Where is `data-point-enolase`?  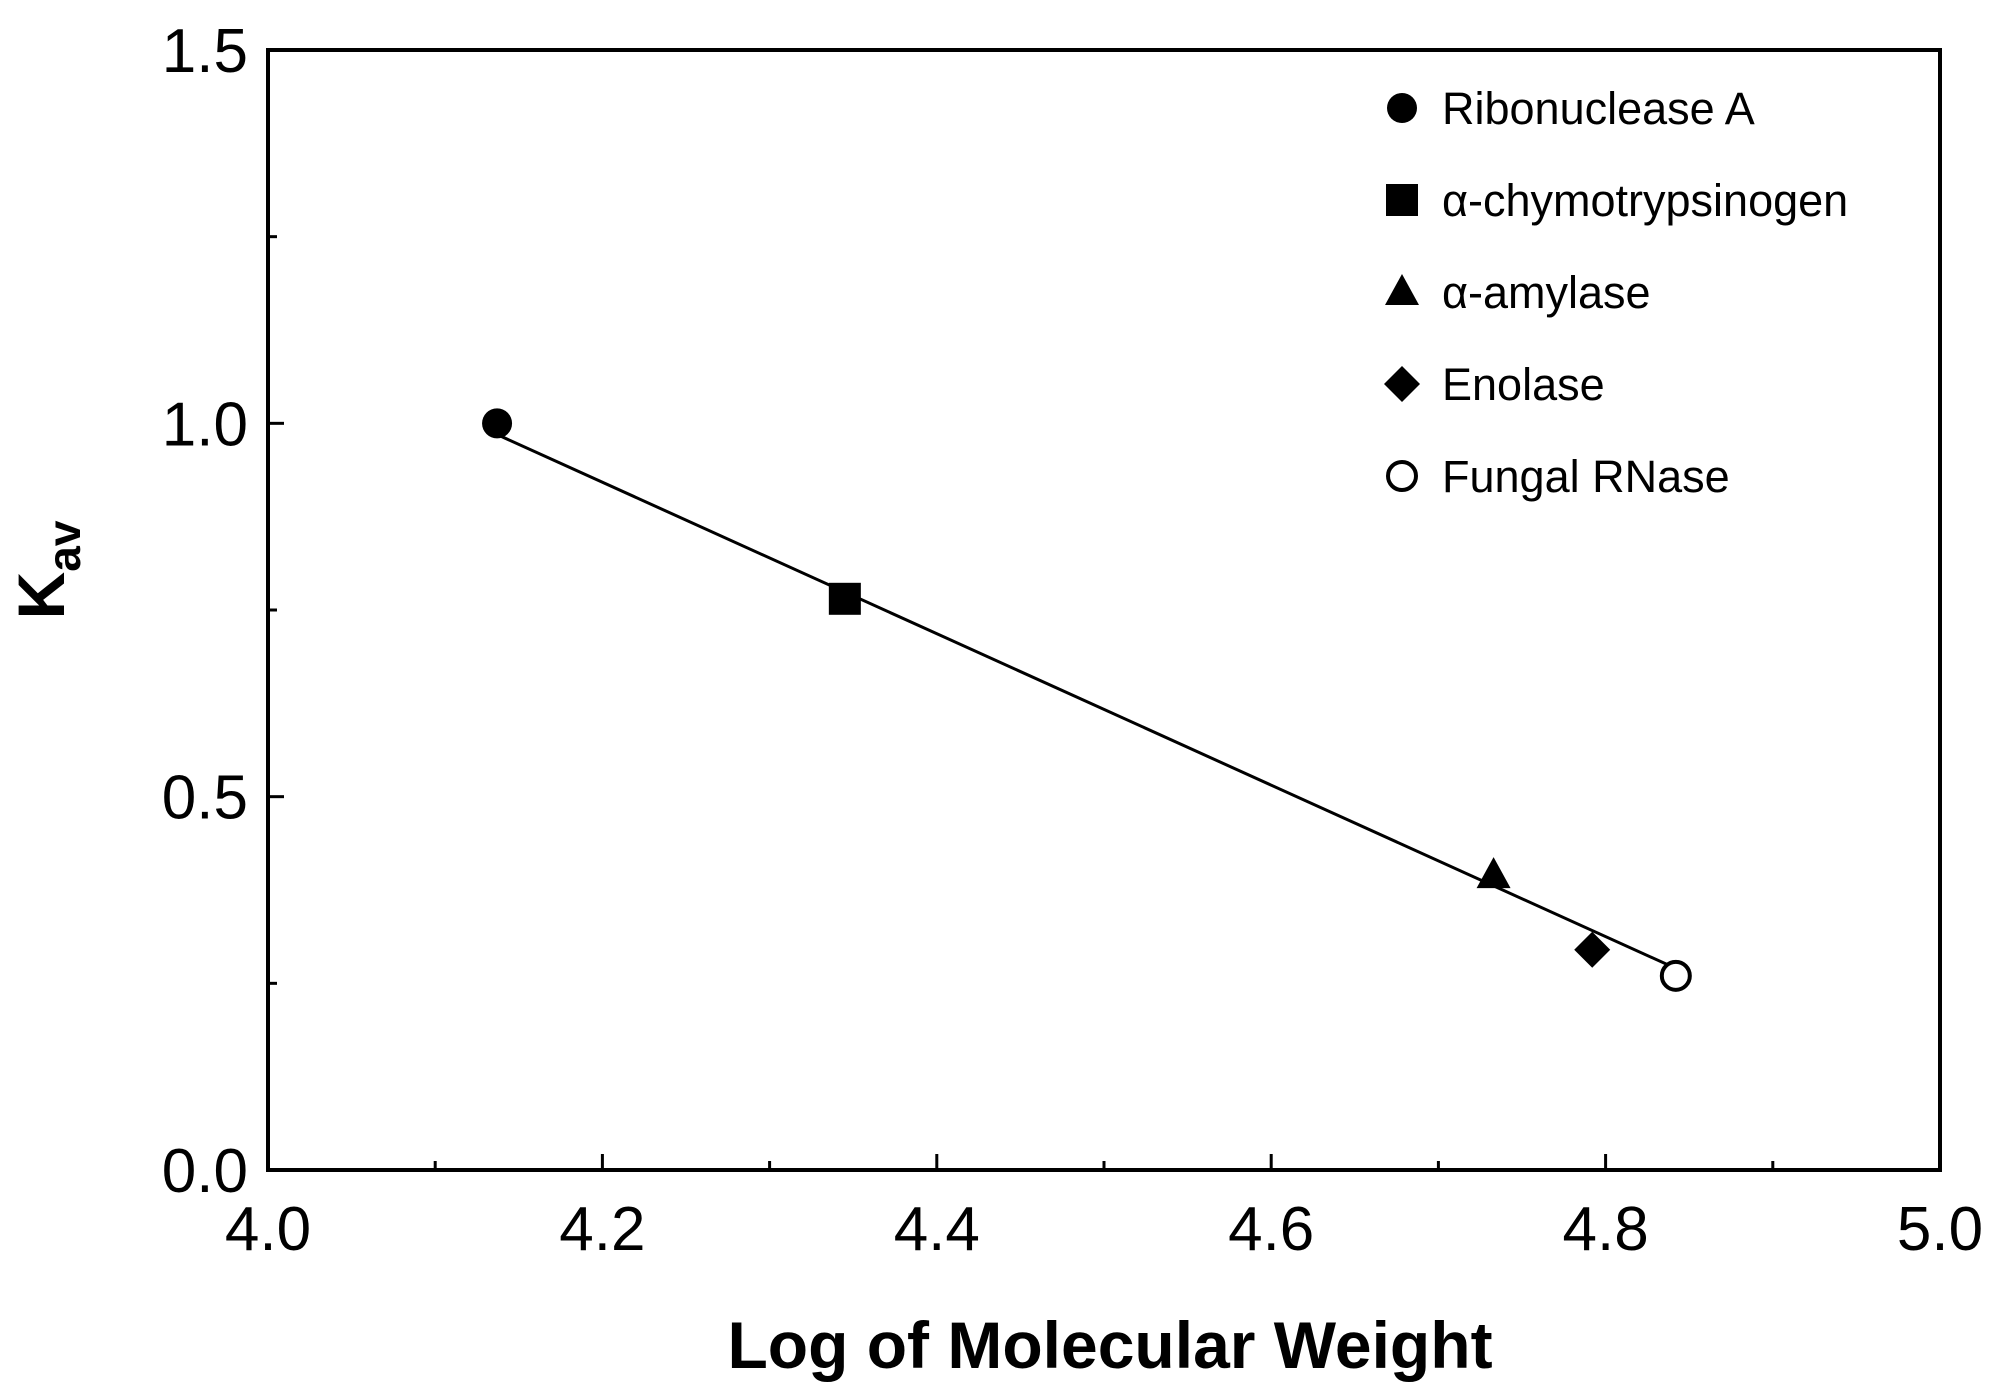 data-point-enolase is located at coordinates (1592, 949).